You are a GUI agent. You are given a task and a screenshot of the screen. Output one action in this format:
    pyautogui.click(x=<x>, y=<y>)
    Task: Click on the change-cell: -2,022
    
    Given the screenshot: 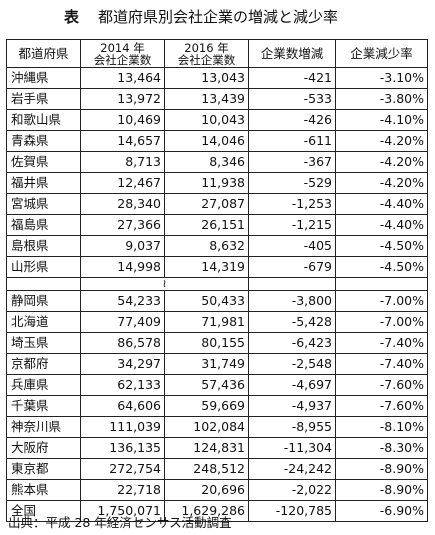 What is the action you would take?
    pyautogui.click(x=292, y=490)
    